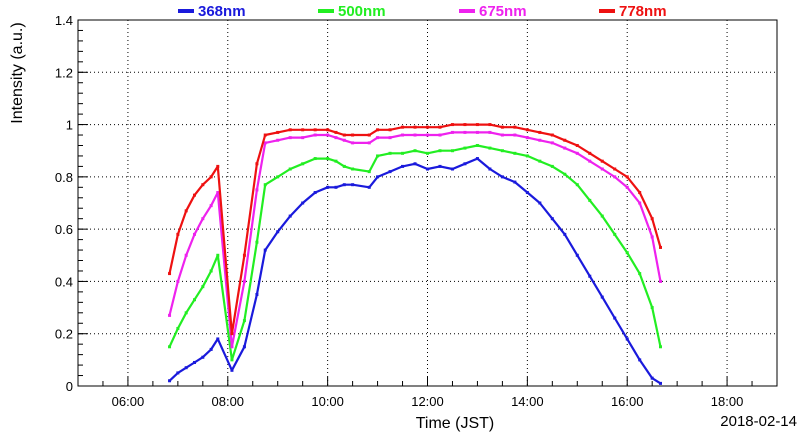 The height and width of the screenshot is (434, 800). Describe the element at coordinates (228, 401) in the screenshot. I see `x-tick-label: 08:00` at that location.